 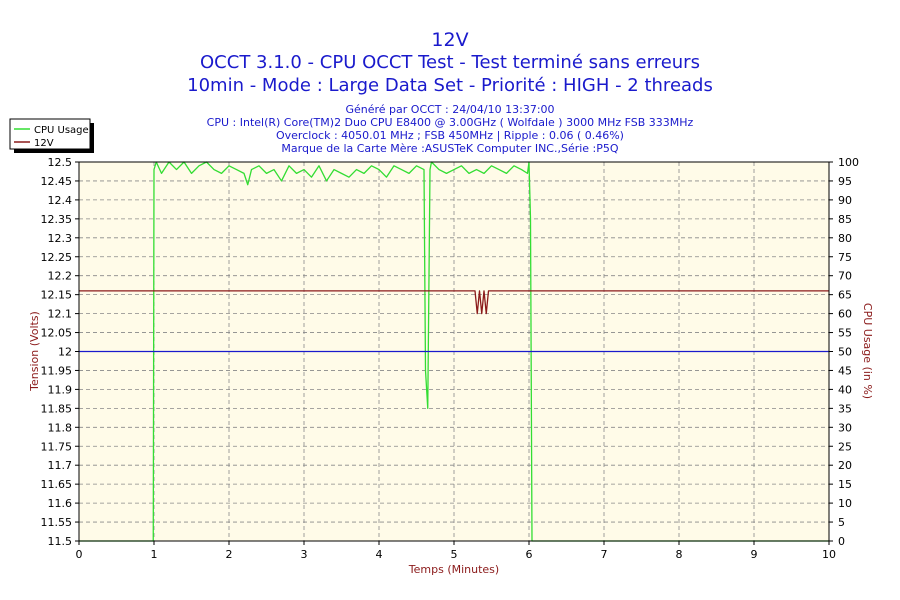 What do you see at coordinates (829, 554) in the screenshot?
I see `x-tick-label: 10` at bounding box center [829, 554].